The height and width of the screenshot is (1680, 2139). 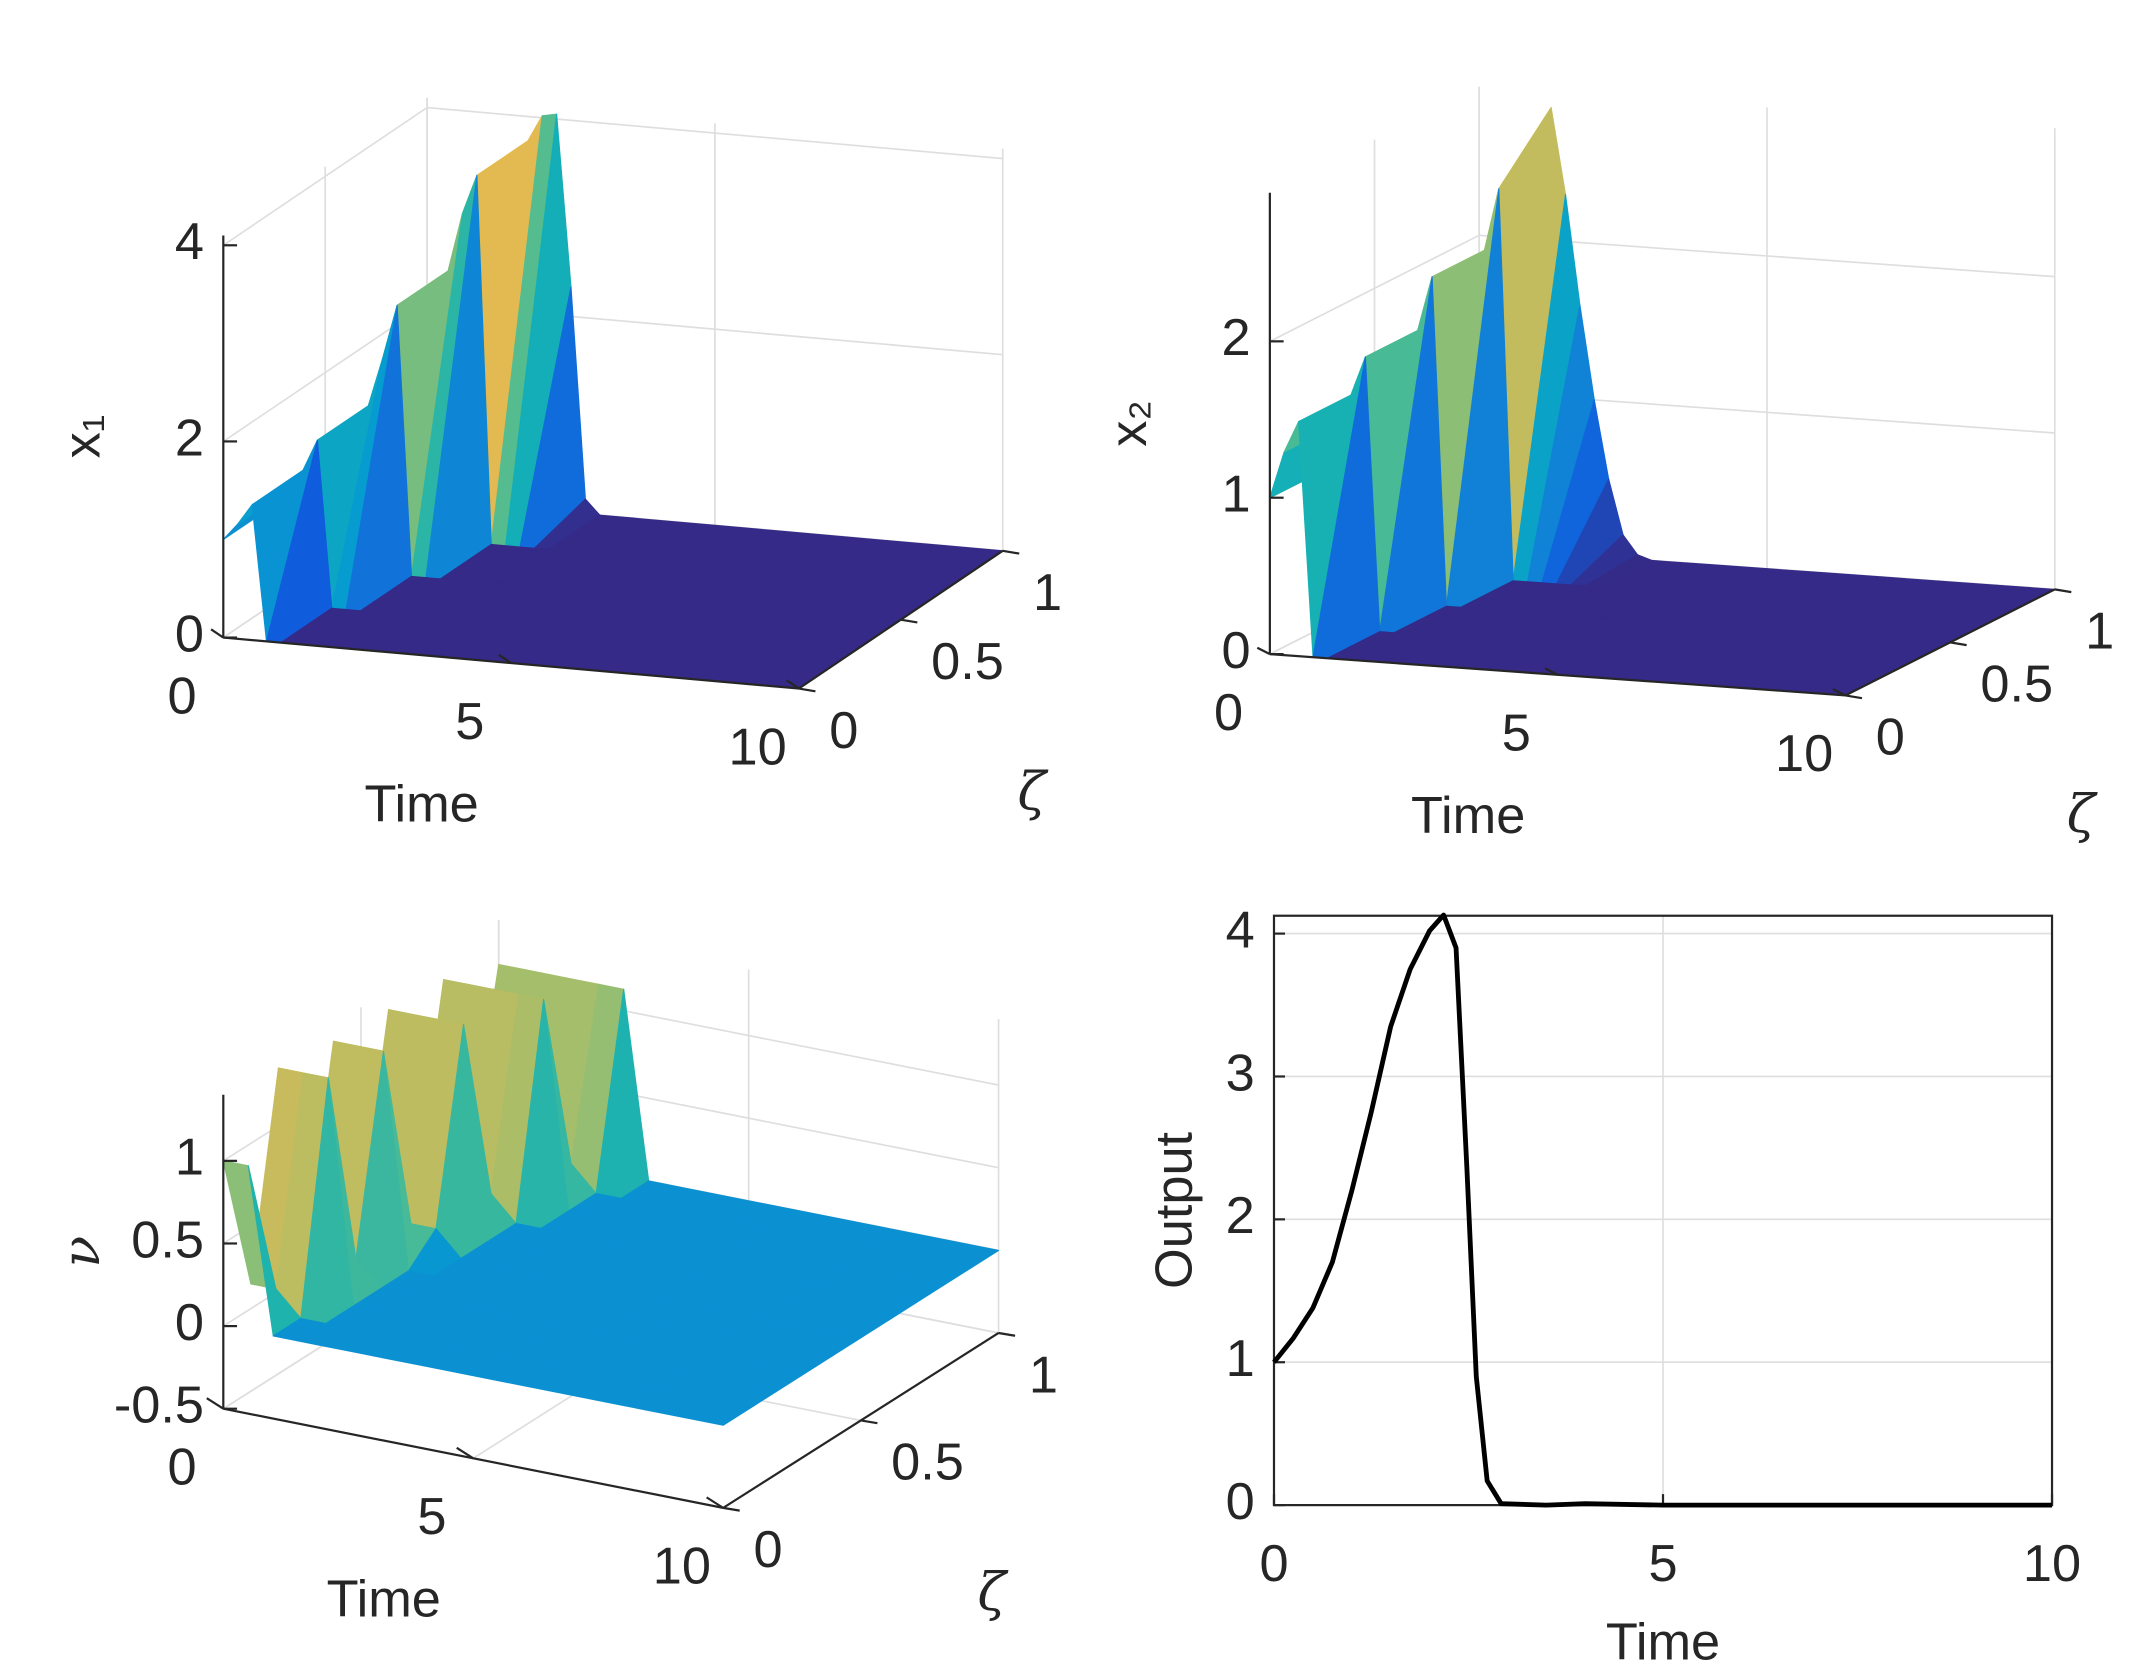 I want to click on z-tick-label: 0.5, so click(x=167, y=1240).